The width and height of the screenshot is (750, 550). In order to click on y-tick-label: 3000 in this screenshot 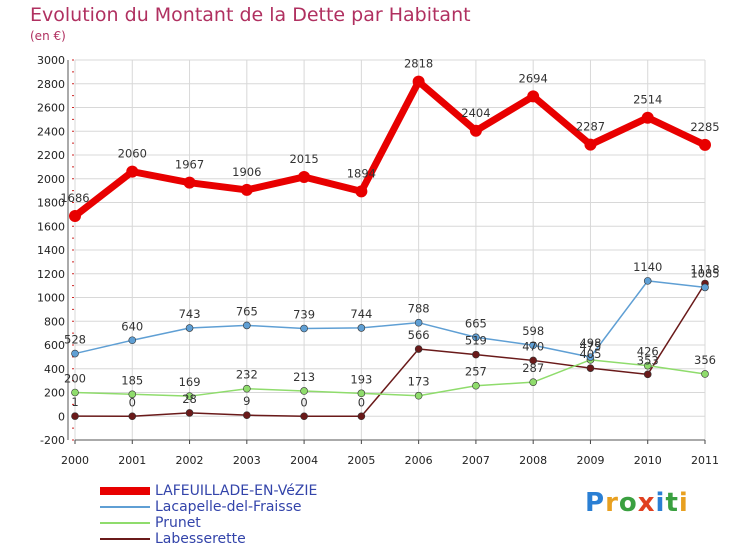, I will do `click(51, 60)`.